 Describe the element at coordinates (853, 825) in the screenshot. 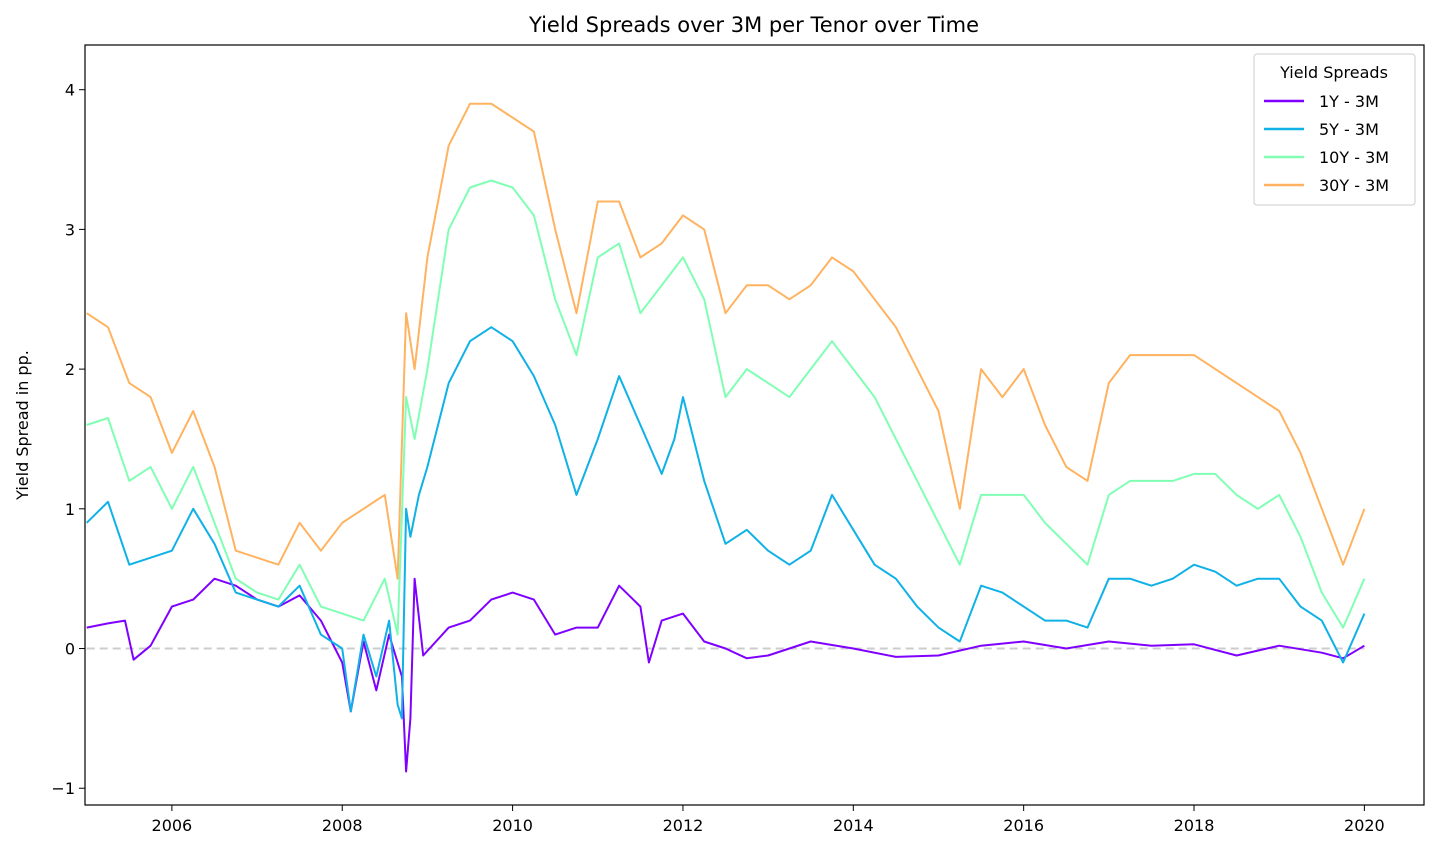

I see `x-tick-label: 2014` at that location.